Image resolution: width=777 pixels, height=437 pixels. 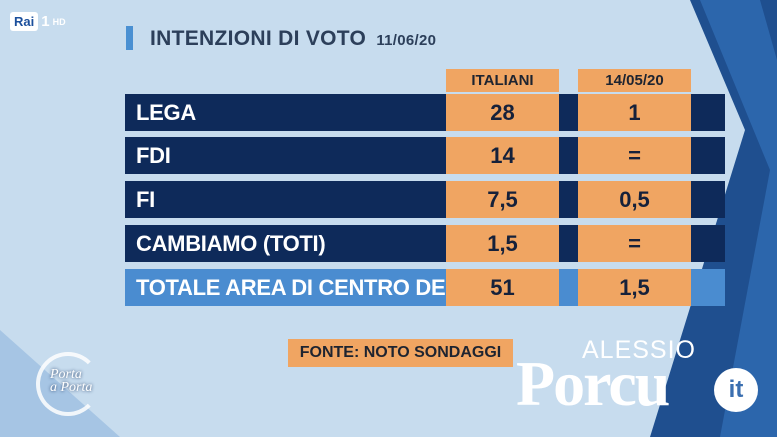 What do you see at coordinates (231, 243) in the screenshot?
I see `party-label: CAMBIAMO (TOTI)` at bounding box center [231, 243].